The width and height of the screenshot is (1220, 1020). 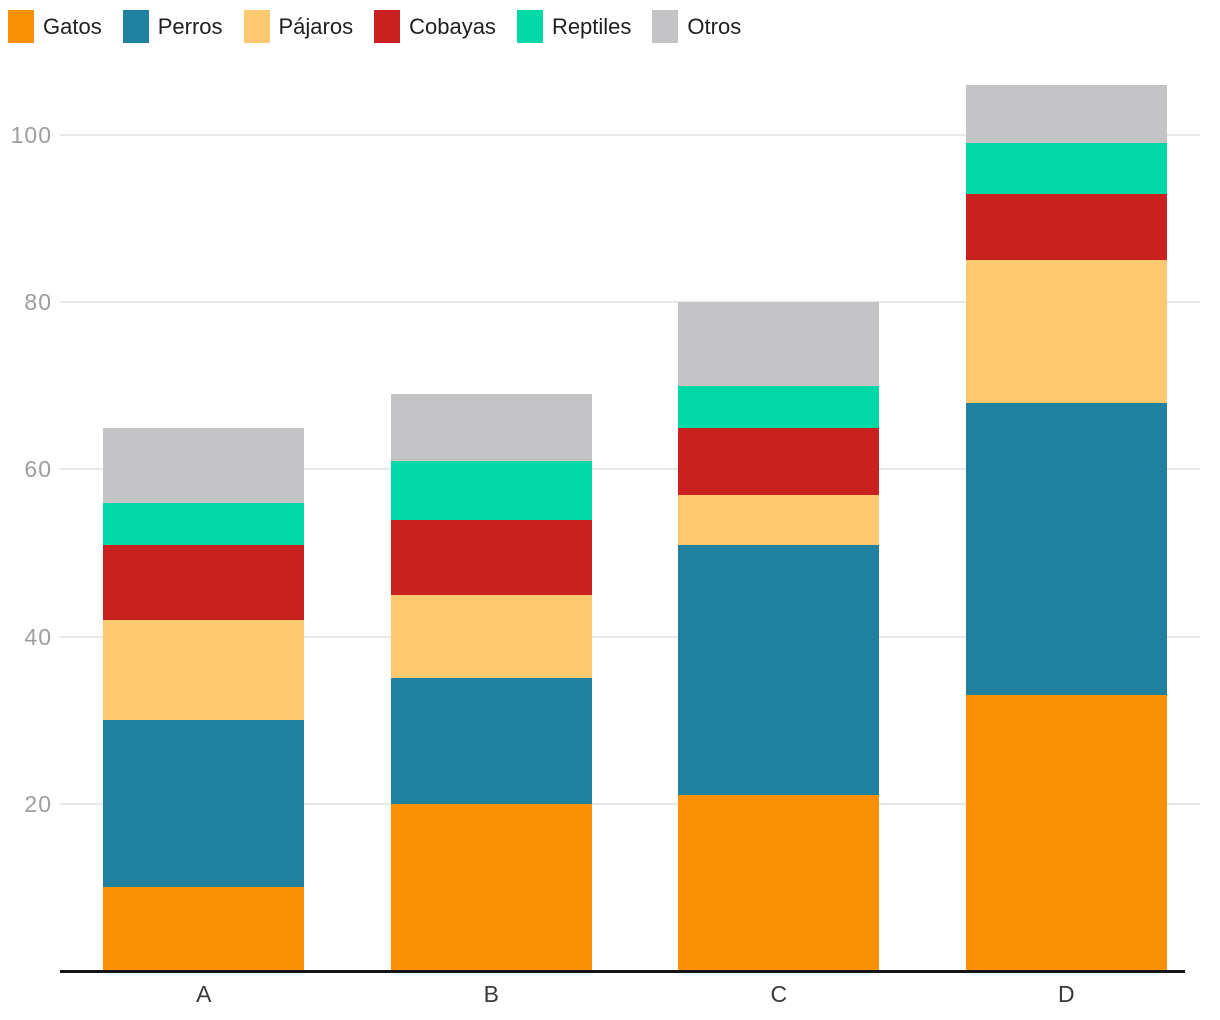 What do you see at coordinates (591, 26) in the screenshot?
I see `legend-label: Reptiles` at bounding box center [591, 26].